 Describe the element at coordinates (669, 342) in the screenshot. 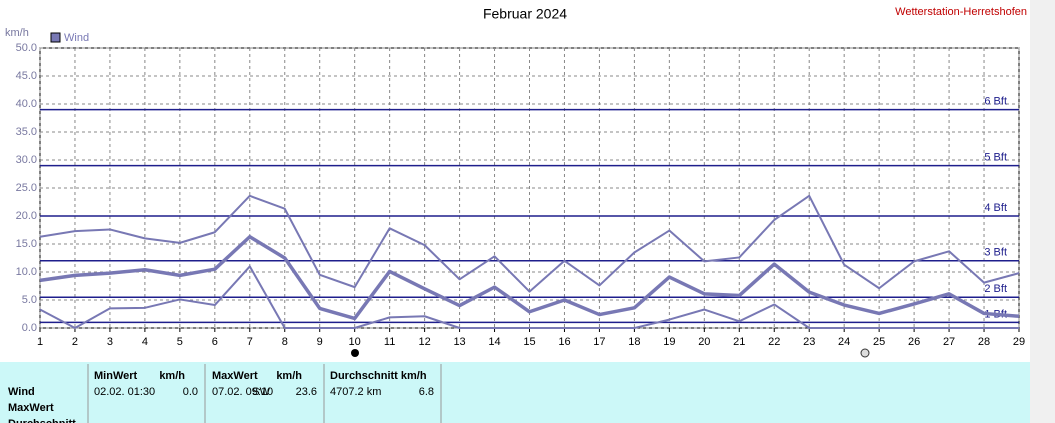

I see `x-tick-label: 19` at that location.